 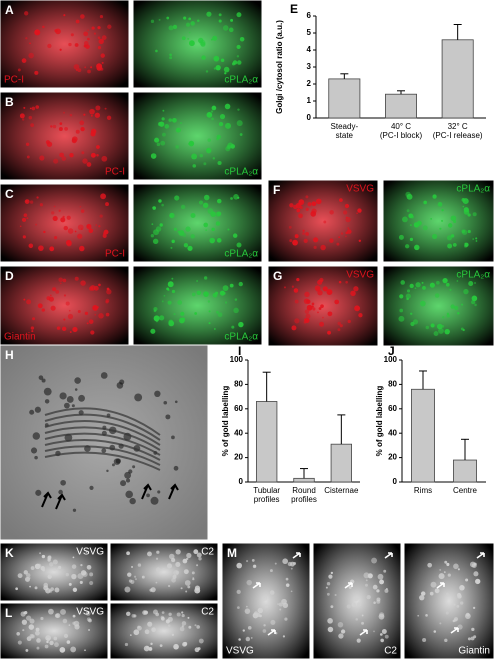 I want to click on x-tick-label: 40° C (PC-I block), so click(x=401, y=131).